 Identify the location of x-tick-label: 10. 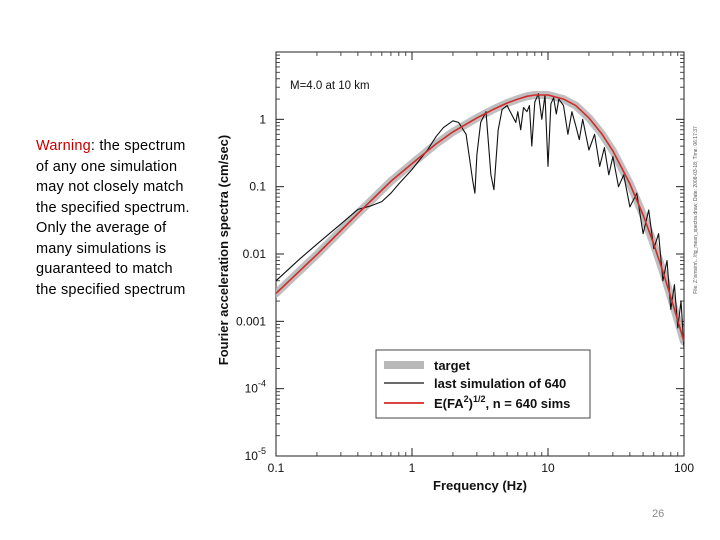
(548, 468).